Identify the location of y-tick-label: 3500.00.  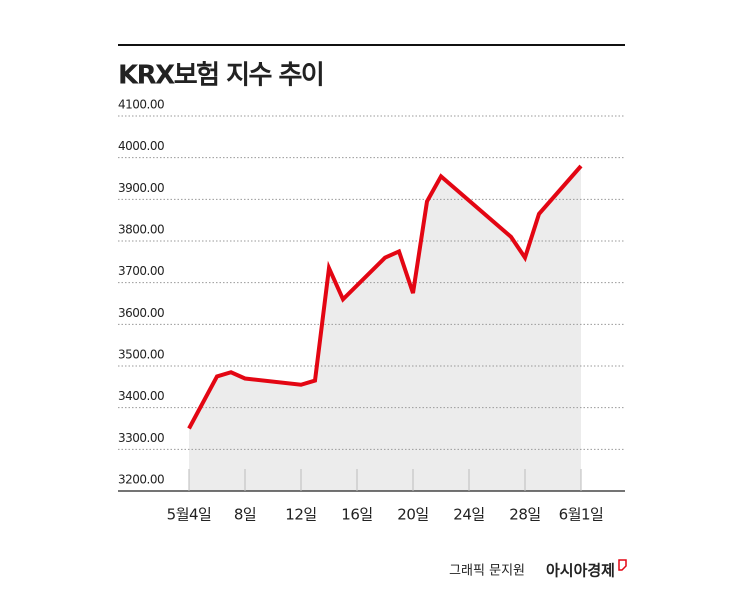
(141, 355).